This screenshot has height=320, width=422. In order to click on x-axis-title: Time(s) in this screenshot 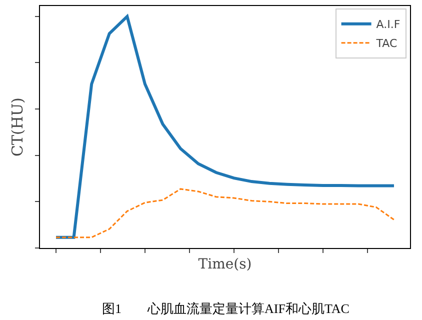, I will do `click(225, 264)`.